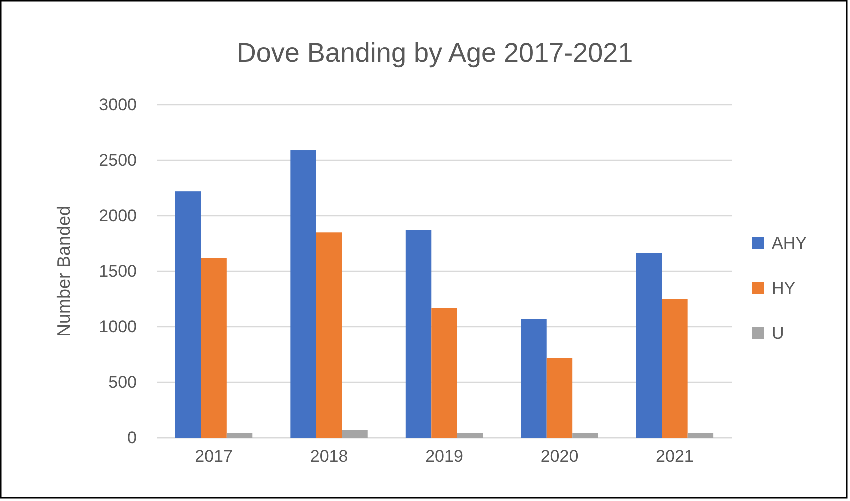  What do you see at coordinates (122, 382) in the screenshot?
I see `y-tick-label: 500` at bounding box center [122, 382].